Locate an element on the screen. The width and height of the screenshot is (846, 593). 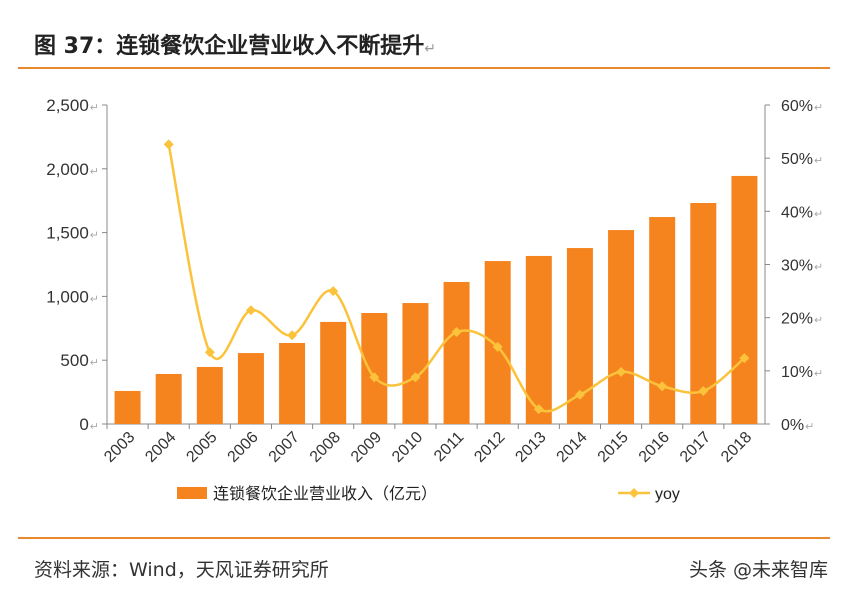
yoy-point-2011 is located at coordinates (456, 332).